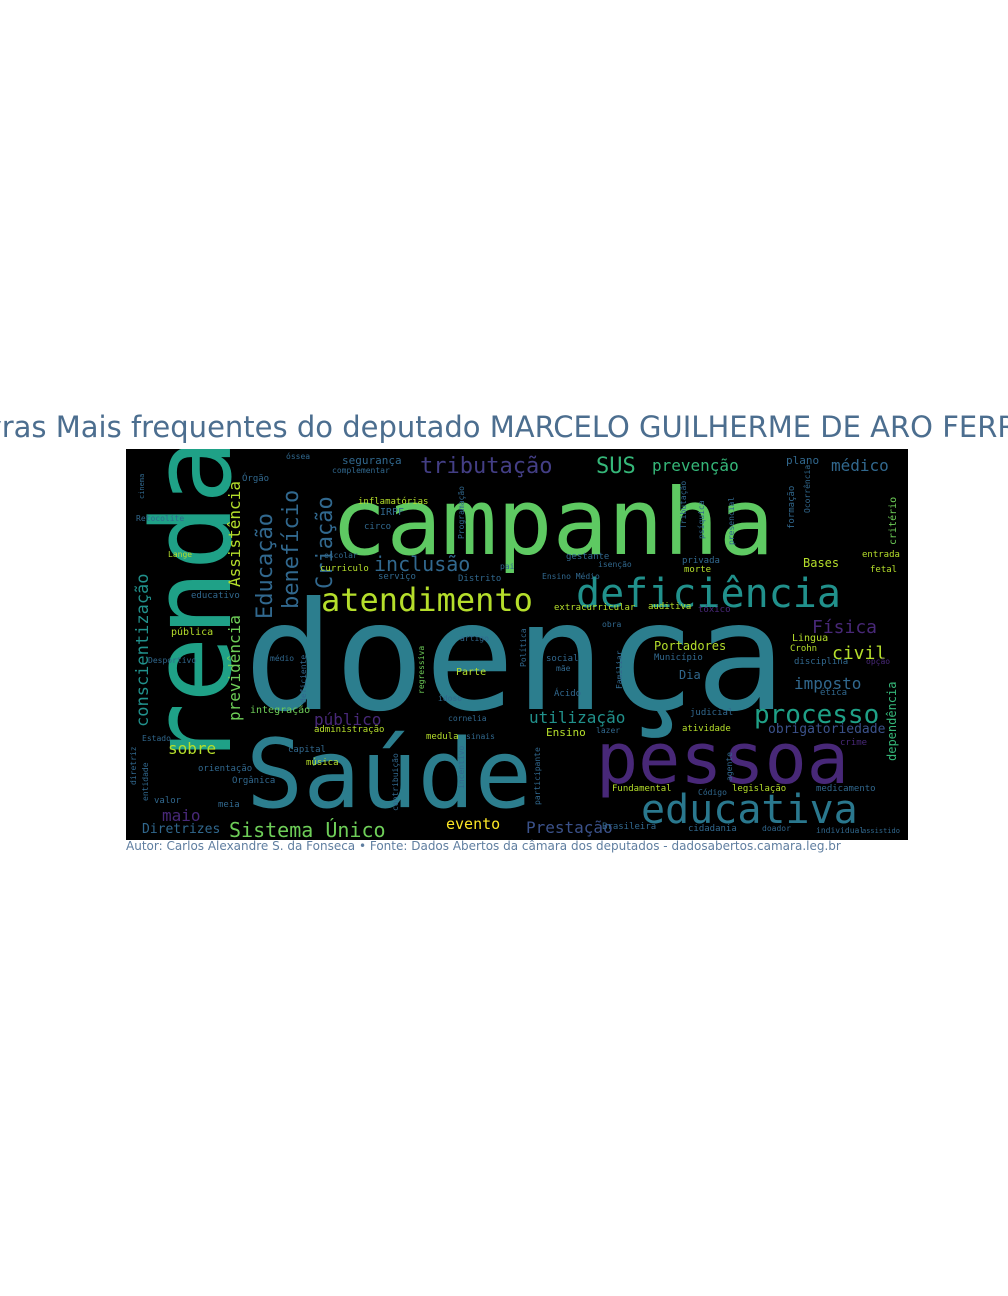 Image resolution: width=1008 pixels, height=1296 pixels. Describe the element at coordinates (225, 769) in the screenshot. I see `cloud-word: orientação` at that location.